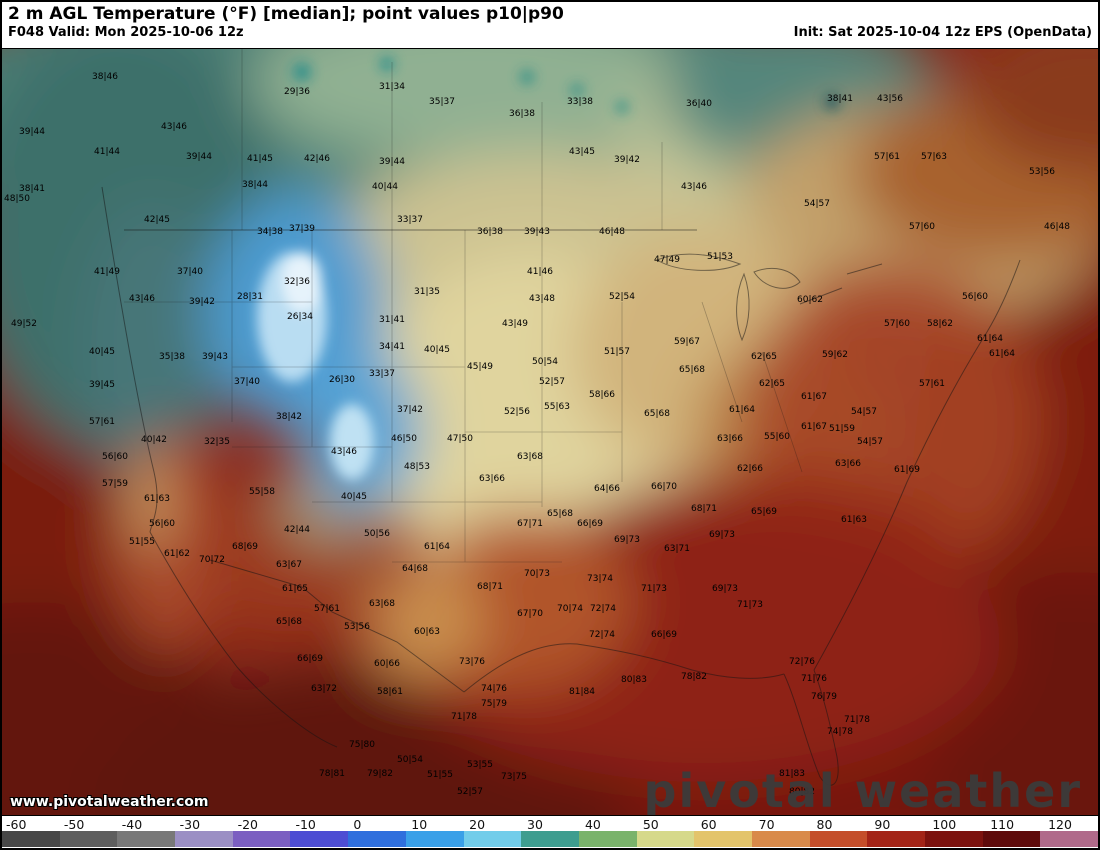 This screenshot has height=850, width=1100. I want to click on colorbar-tick: 90, so click(882, 824).